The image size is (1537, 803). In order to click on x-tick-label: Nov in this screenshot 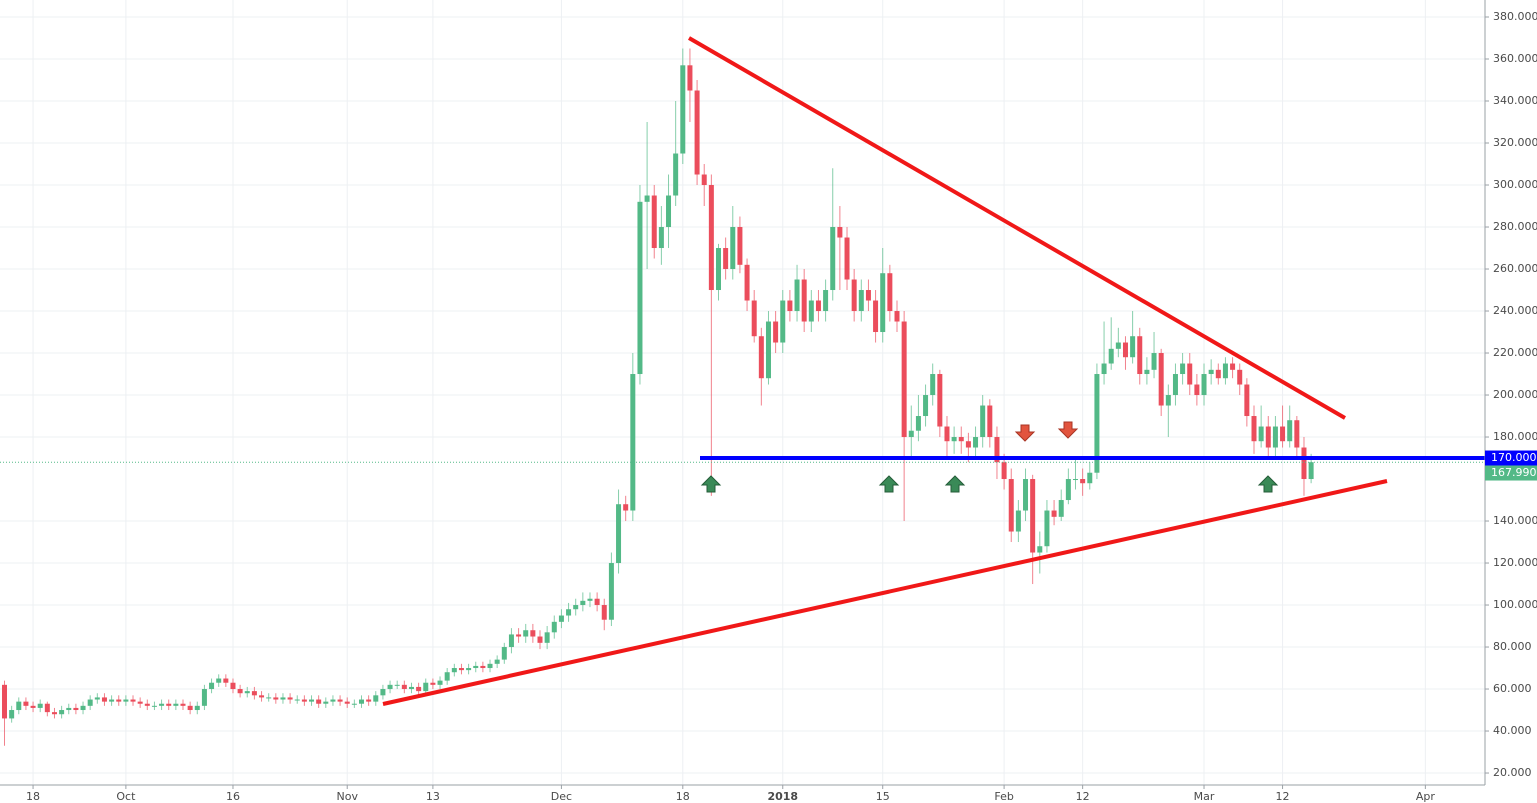, I will do `click(347, 796)`.